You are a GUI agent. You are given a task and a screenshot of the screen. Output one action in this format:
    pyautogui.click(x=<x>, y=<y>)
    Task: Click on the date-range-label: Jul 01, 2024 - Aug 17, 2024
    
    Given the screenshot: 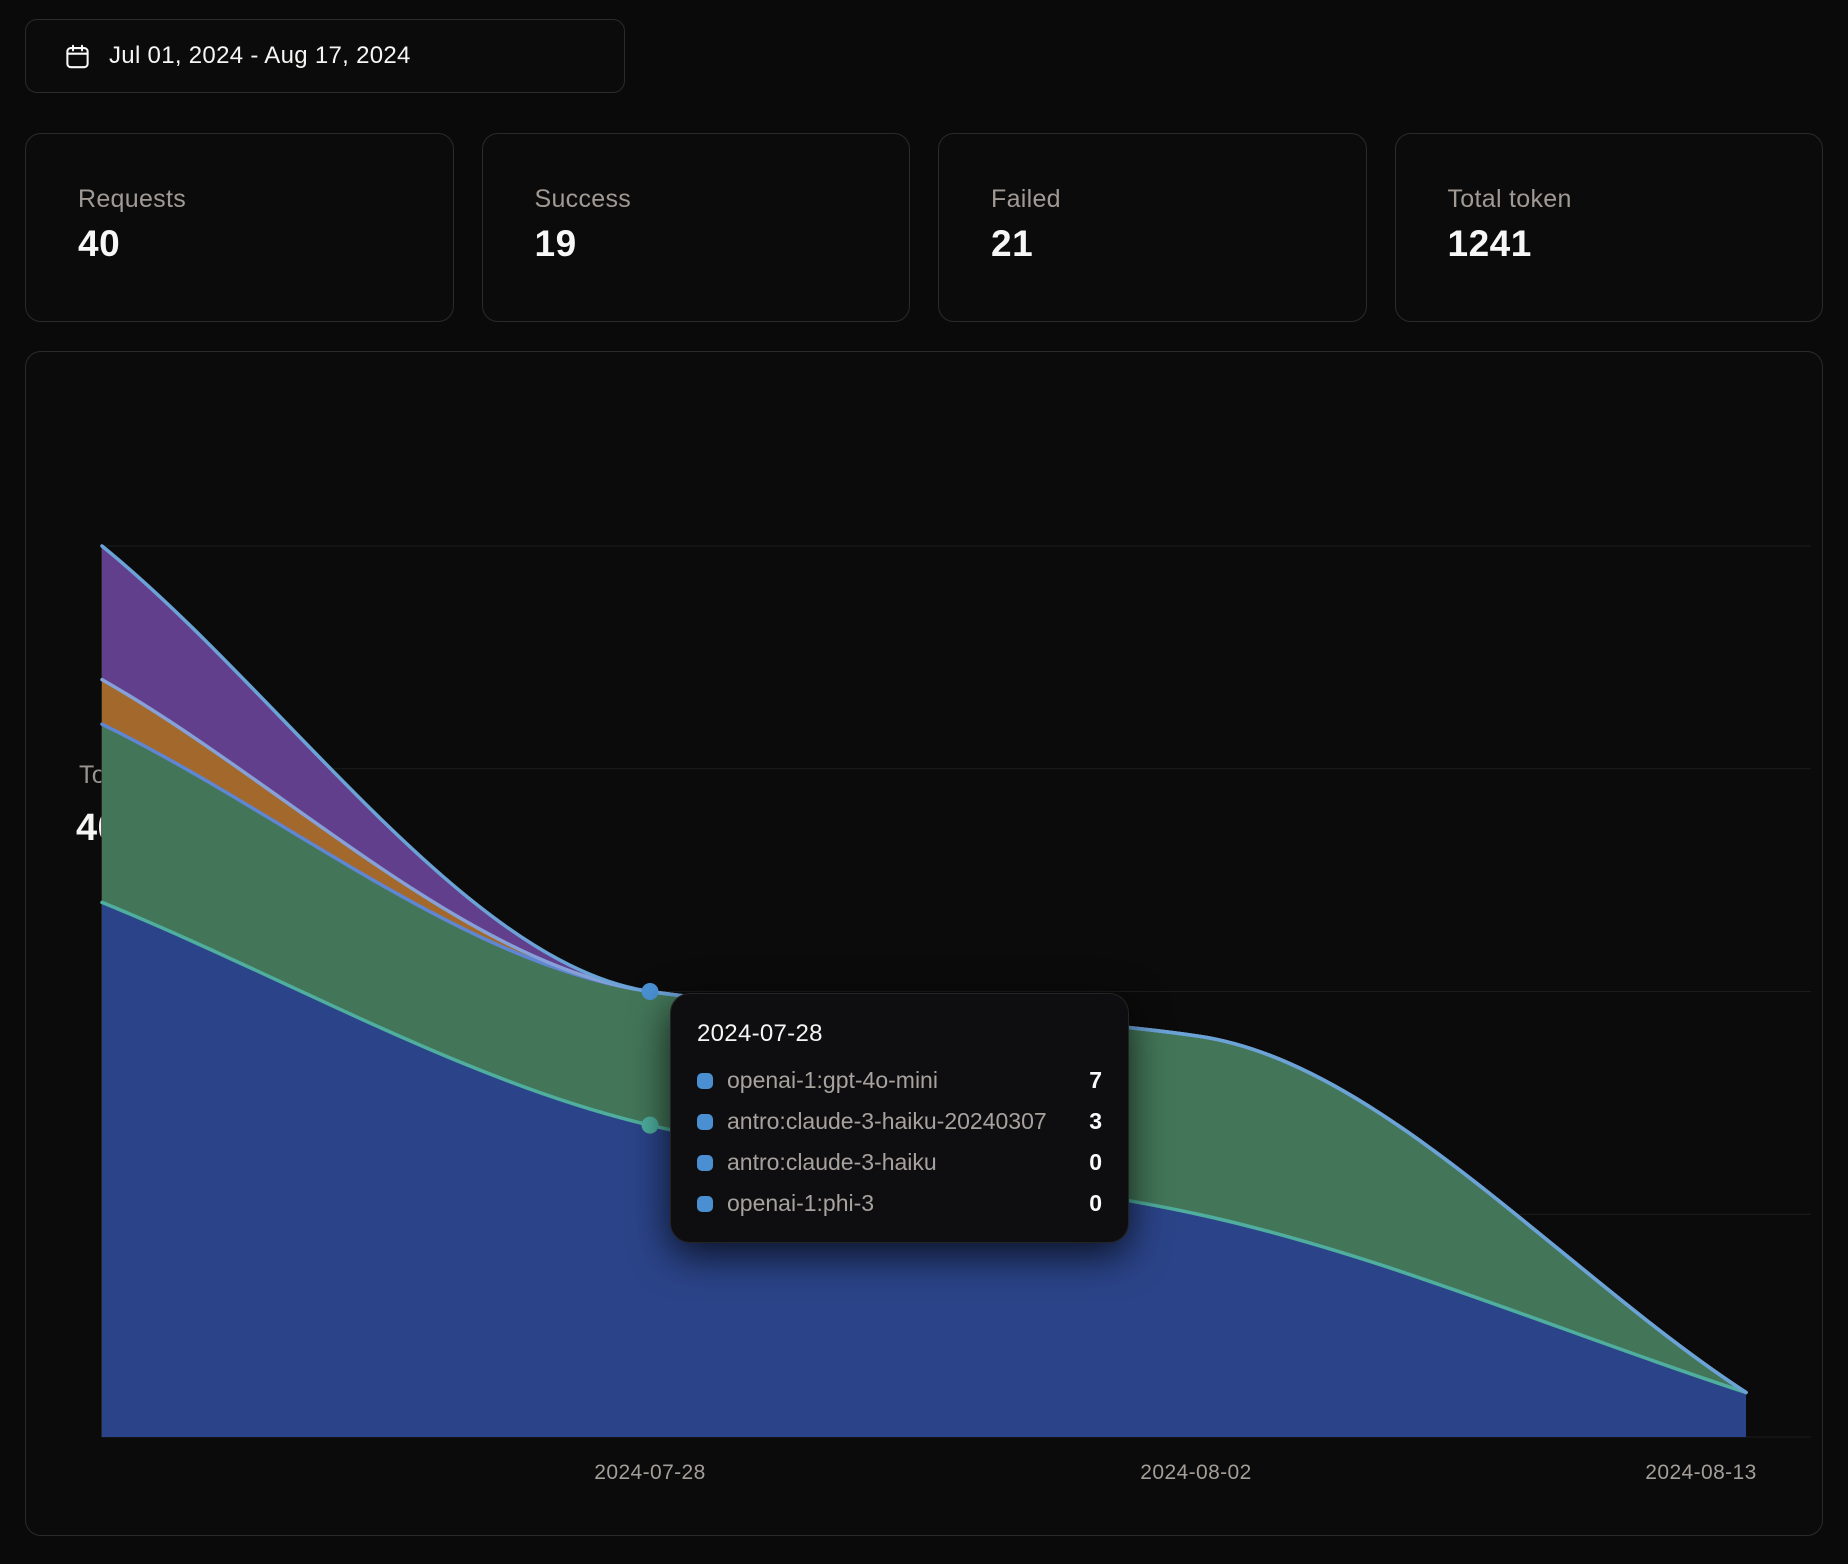 What is the action you would take?
    pyautogui.click(x=260, y=55)
    